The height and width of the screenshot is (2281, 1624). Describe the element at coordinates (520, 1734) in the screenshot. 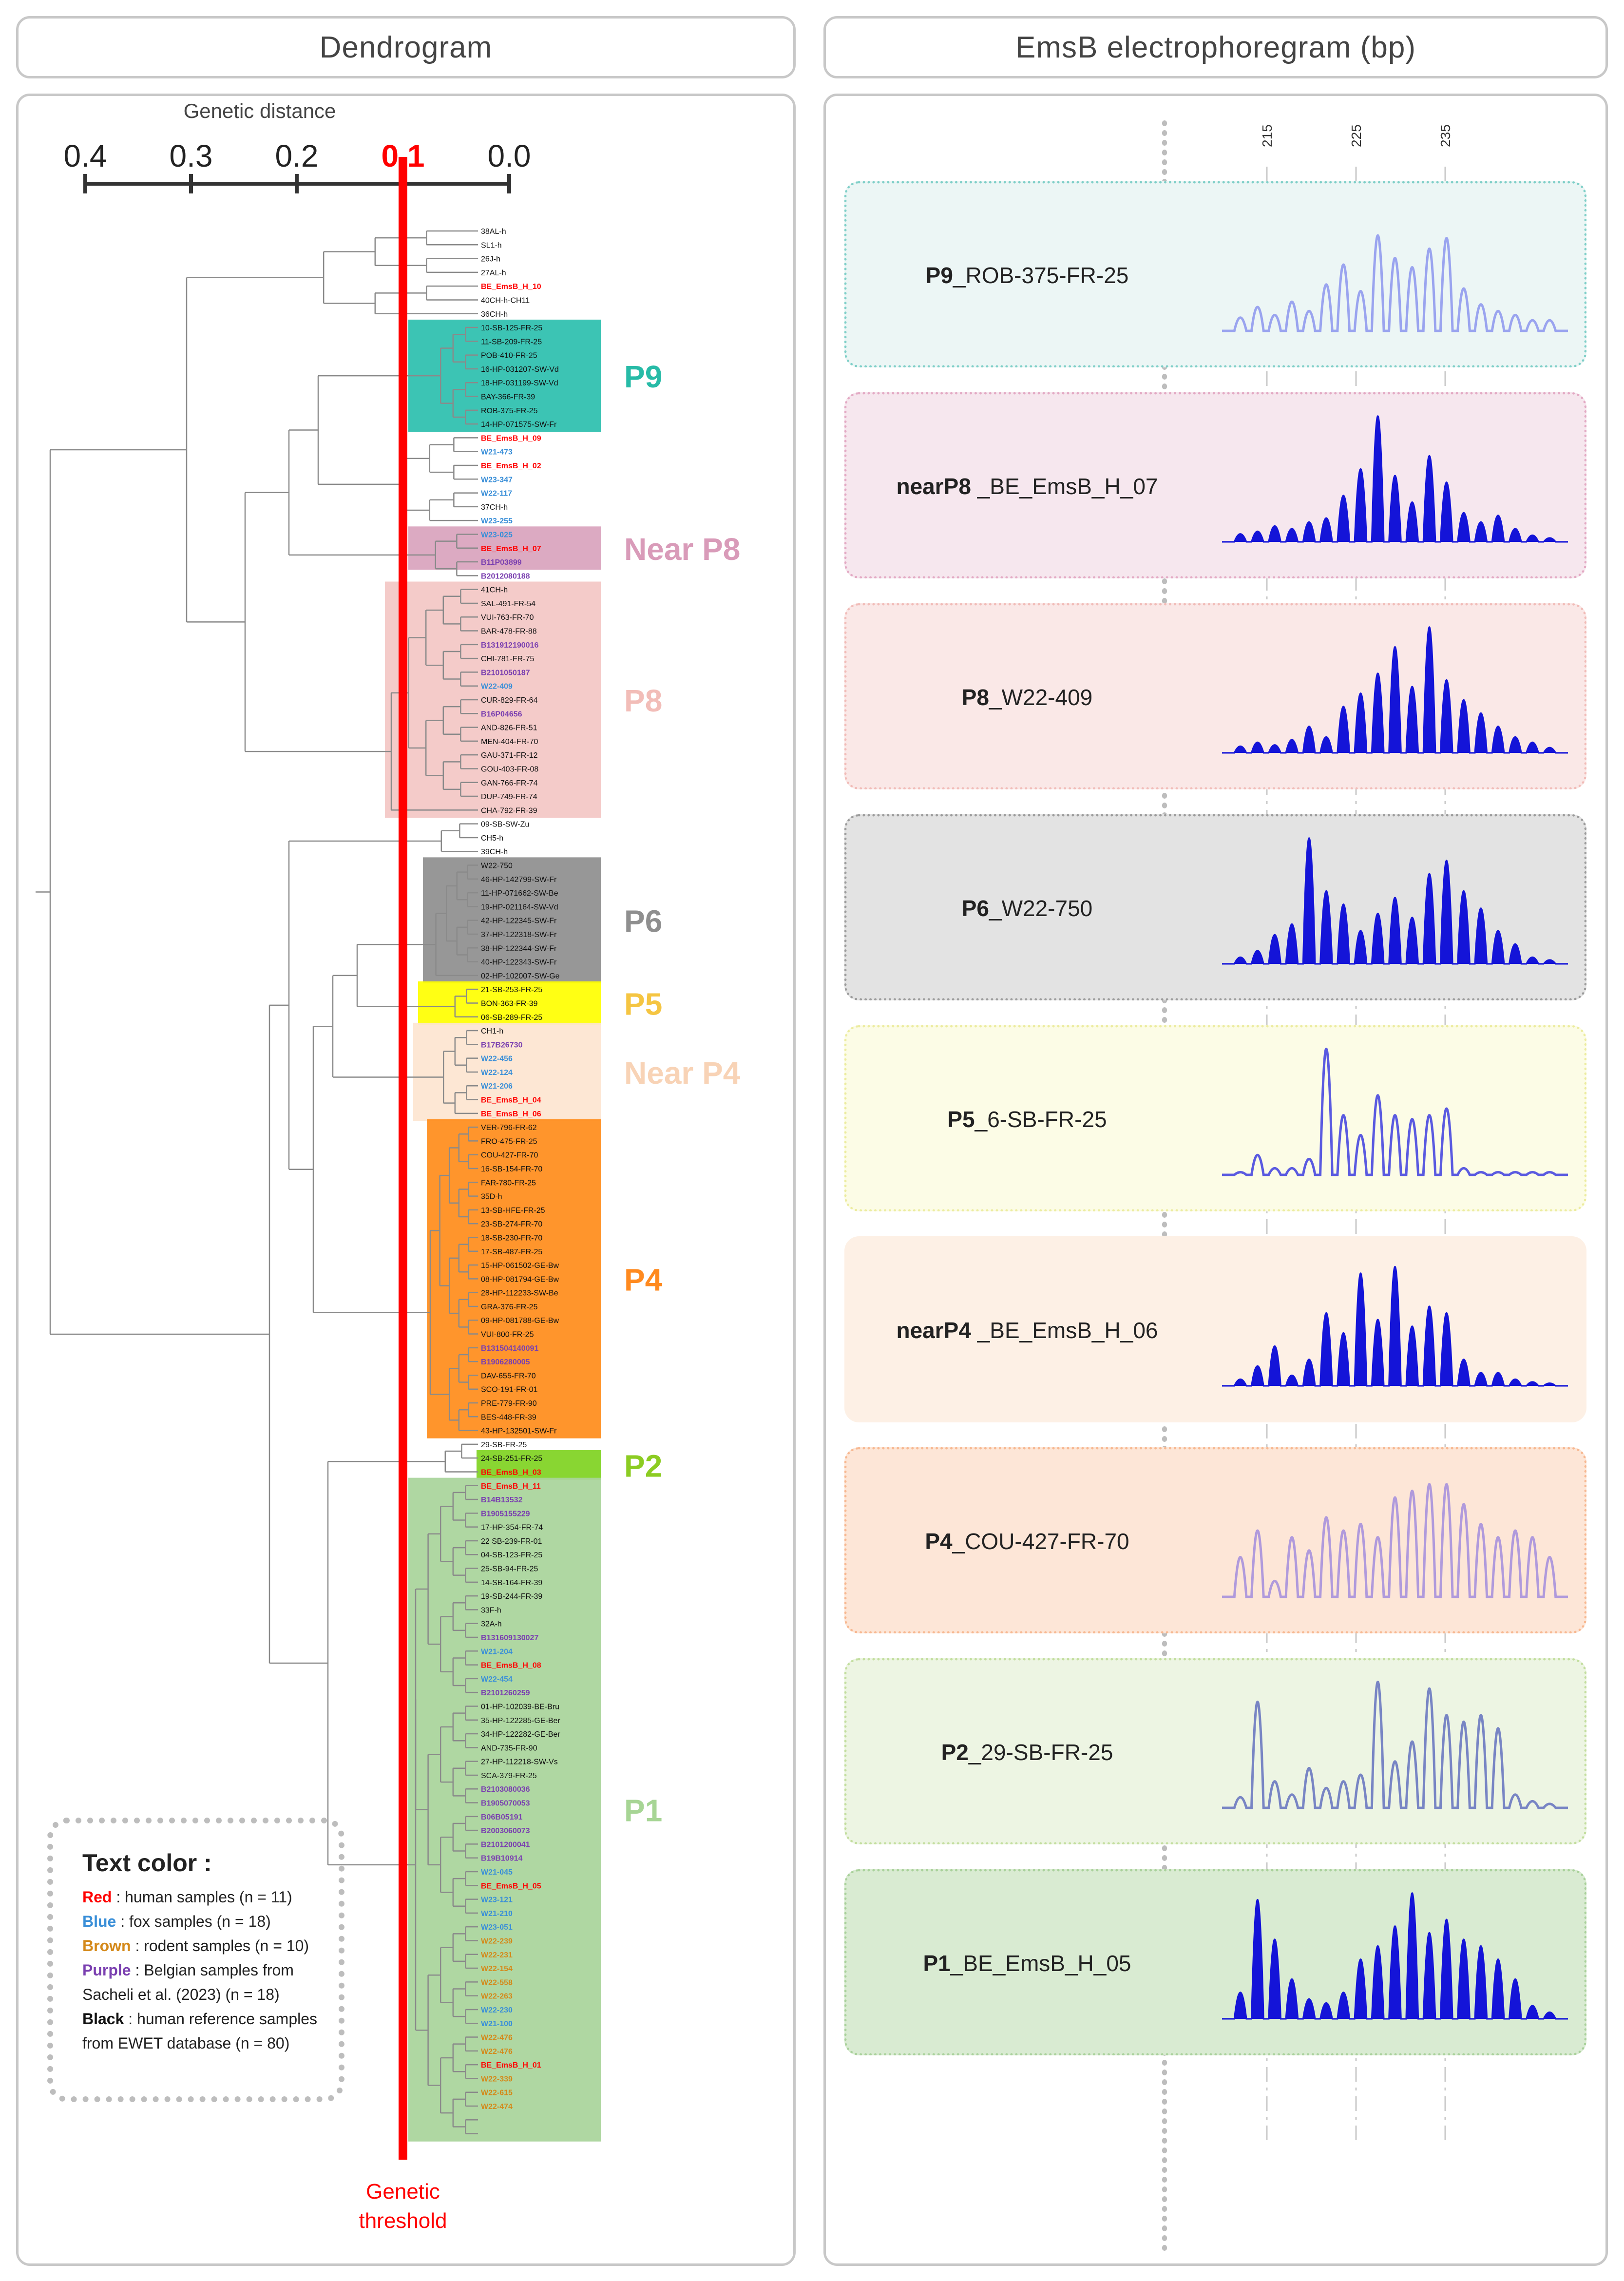

I see `leaf-label: 34-HP-122282-GE-Ber` at that location.